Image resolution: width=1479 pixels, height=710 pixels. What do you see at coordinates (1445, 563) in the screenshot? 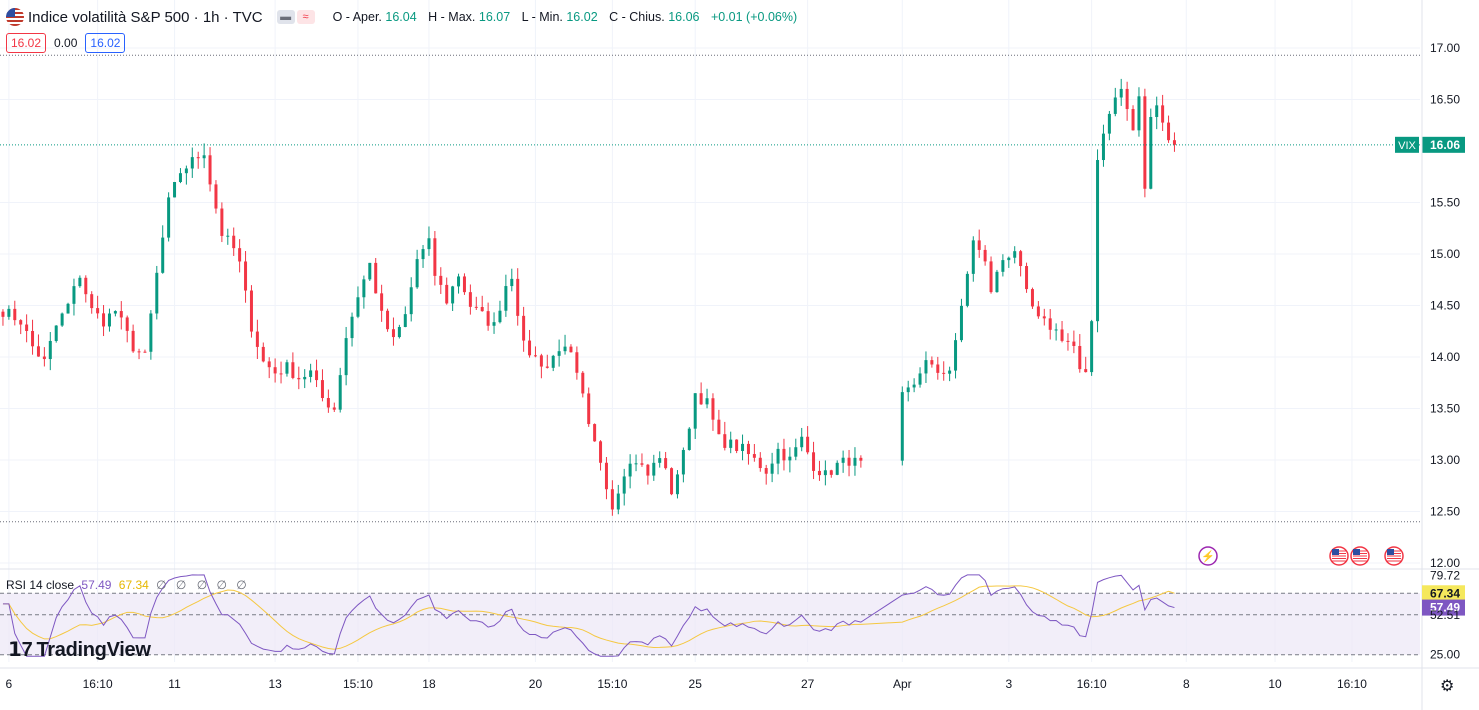
I see `y-tick-label: 12.00` at bounding box center [1445, 563].